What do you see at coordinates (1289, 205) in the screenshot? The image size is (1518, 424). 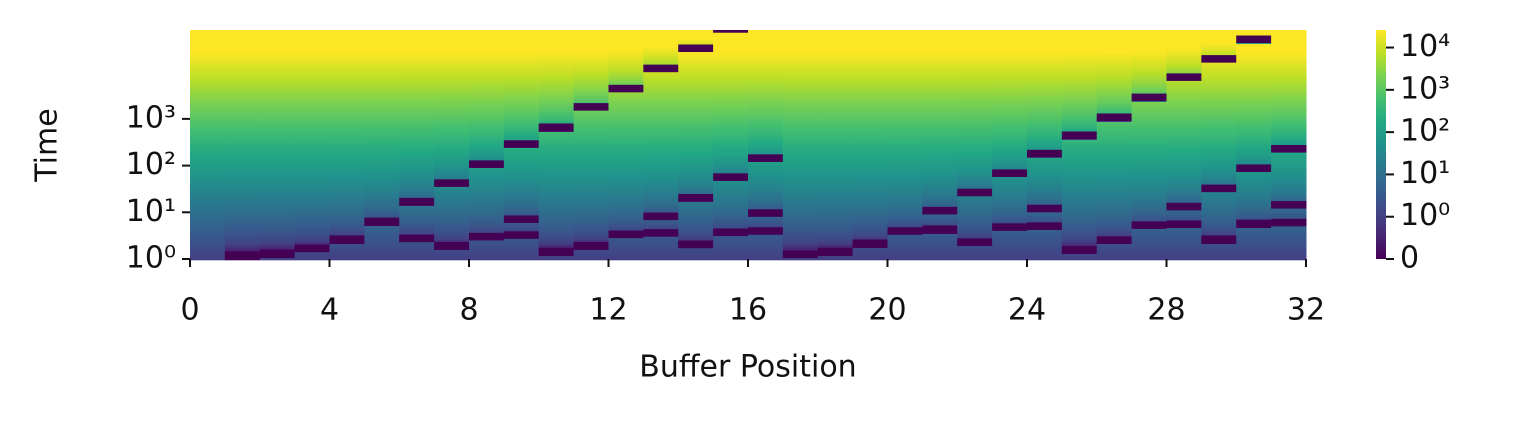 I see `reset-stripe` at bounding box center [1289, 205].